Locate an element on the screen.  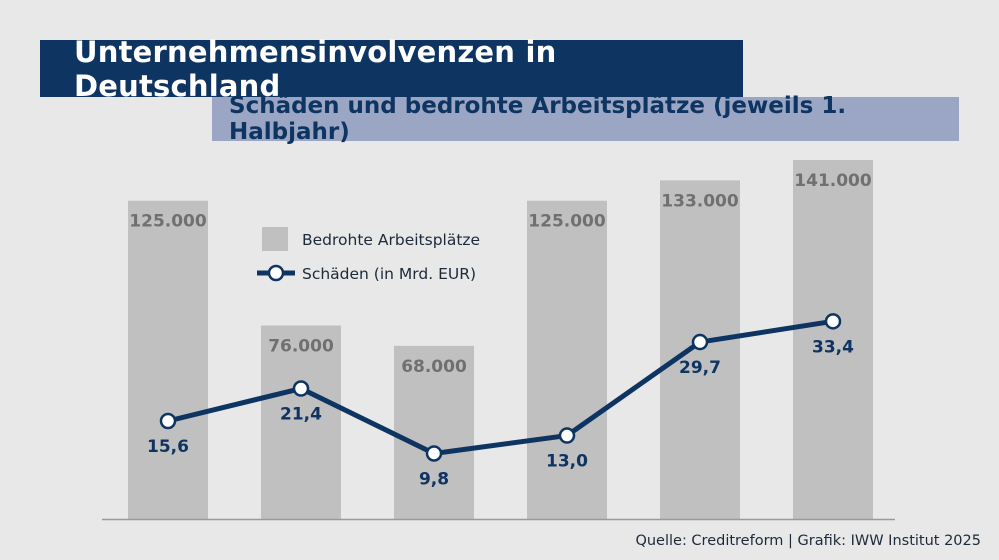
legend-label-bars: Bedrohte Arbeitsplätze is located at coordinates (391, 240).